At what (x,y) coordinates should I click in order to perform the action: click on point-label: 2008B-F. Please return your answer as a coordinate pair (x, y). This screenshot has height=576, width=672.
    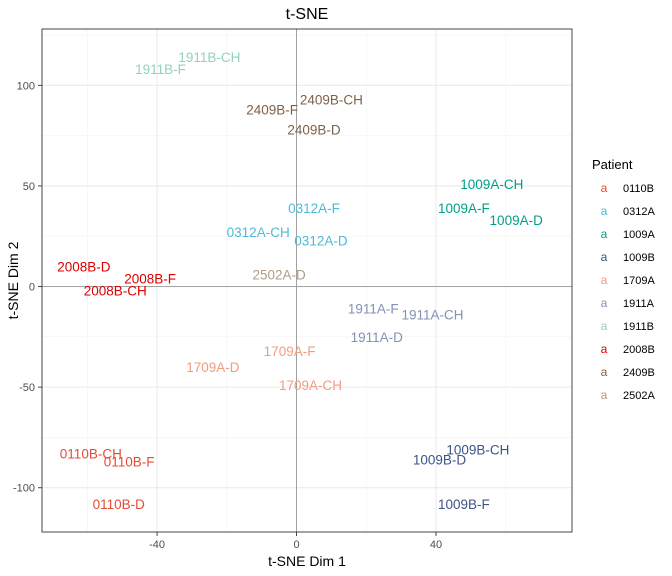
    Looking at the image, I should click on (150, 278).